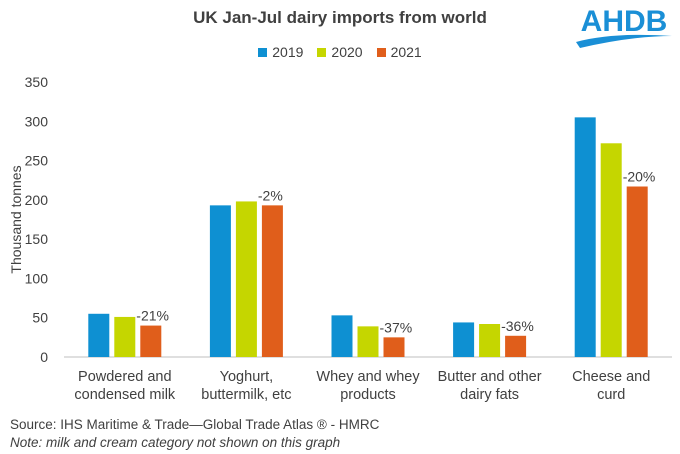 The width and height of the screenshot is (680, 454). I want to click on category-label: Cheese and, so click(611, 377).